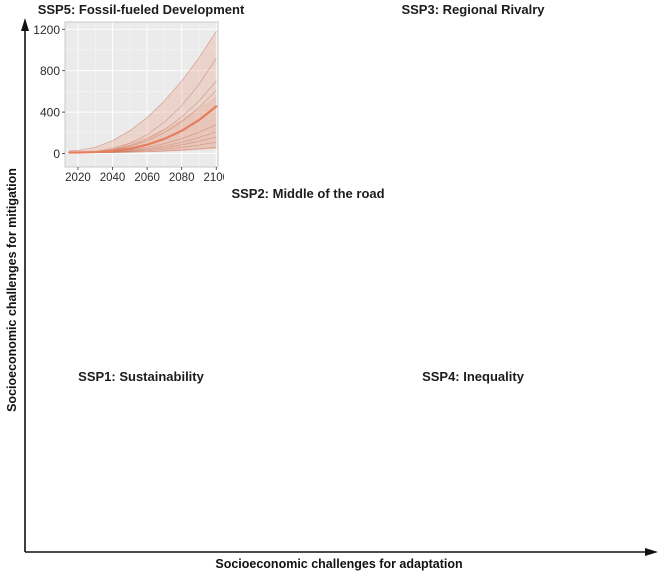 This screenshot has height=579, width=661. I want to click on main-trend-line, so click(143, 129).